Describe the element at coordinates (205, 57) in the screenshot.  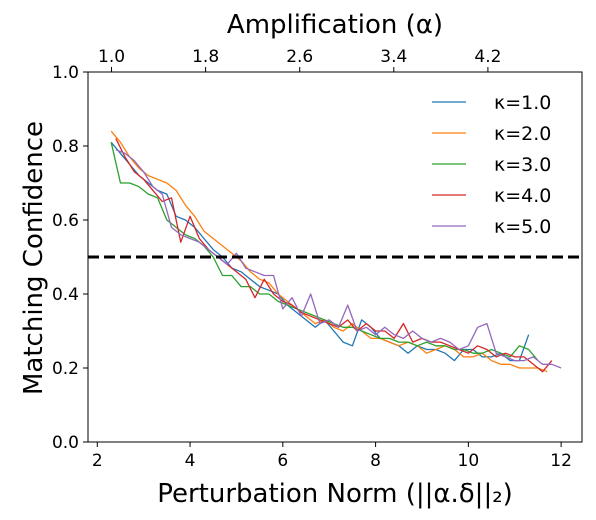
I see `top-tick-label: 1.8` at that location.